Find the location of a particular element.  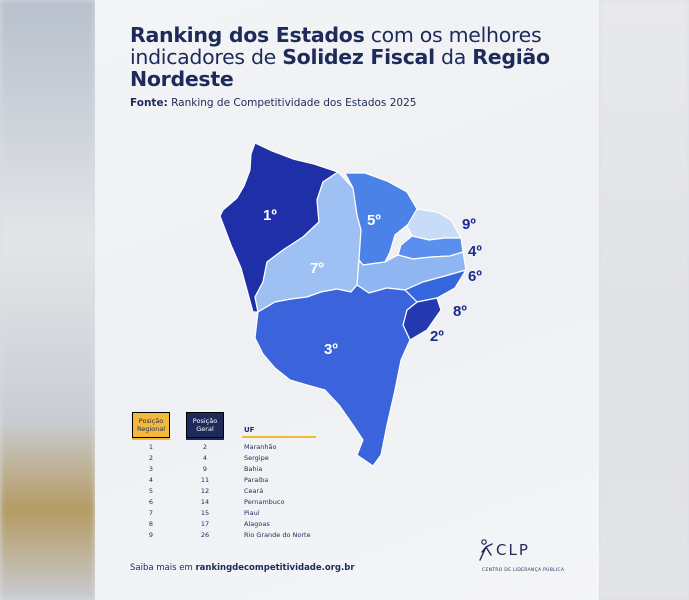

cell-regional: 1 is located at coordinates (151, 447).